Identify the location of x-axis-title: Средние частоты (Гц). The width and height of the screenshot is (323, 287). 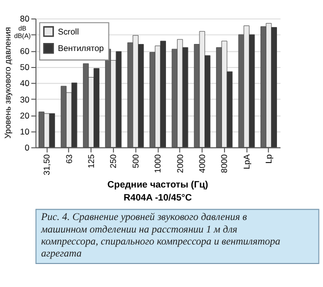
(157, 184).